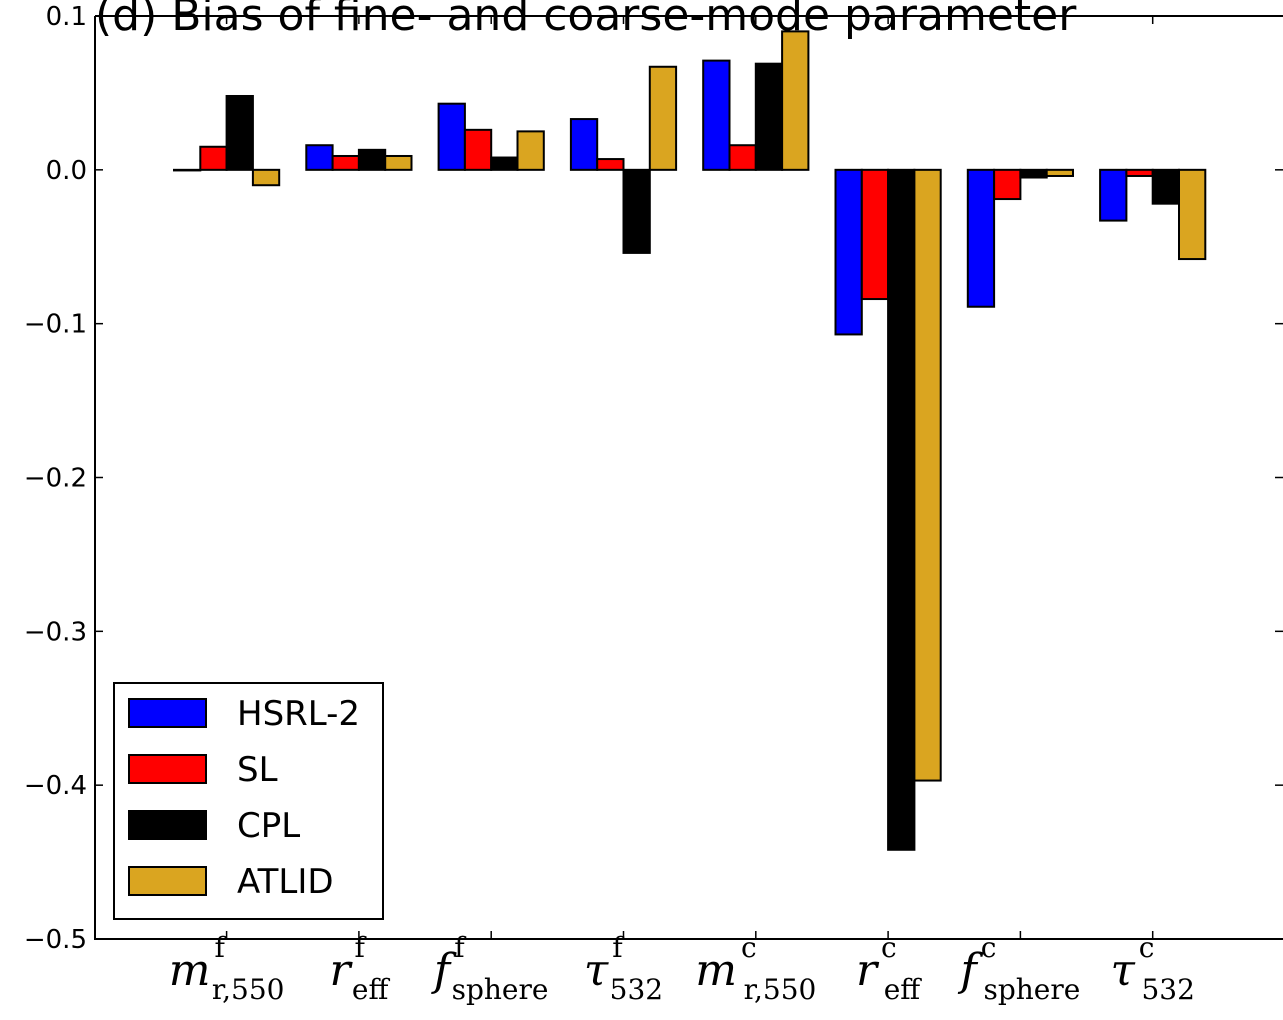  Describe the element at coordinates (55, 479) in the screenshot. I see `y-tick-label: −0.2` at that location.